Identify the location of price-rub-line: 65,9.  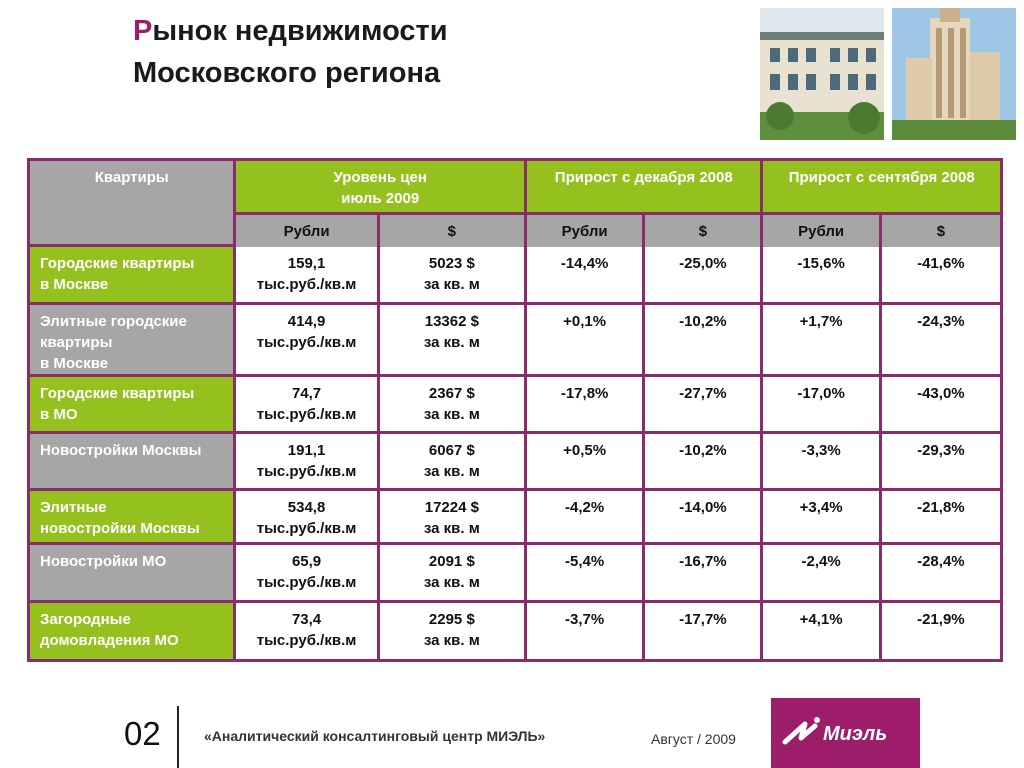
(306, 562).